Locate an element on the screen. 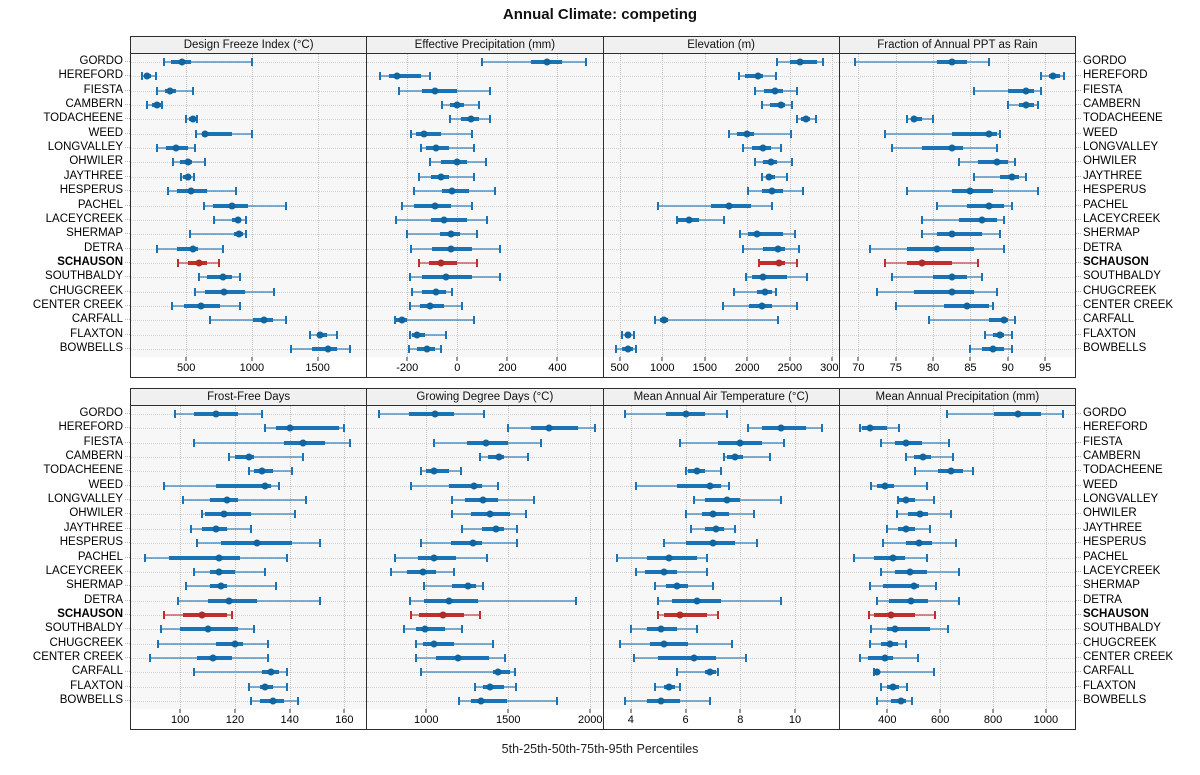 This screenshot has height=775, width=1200. station-label: SCHAUSON is located at coordinates (90, 613).